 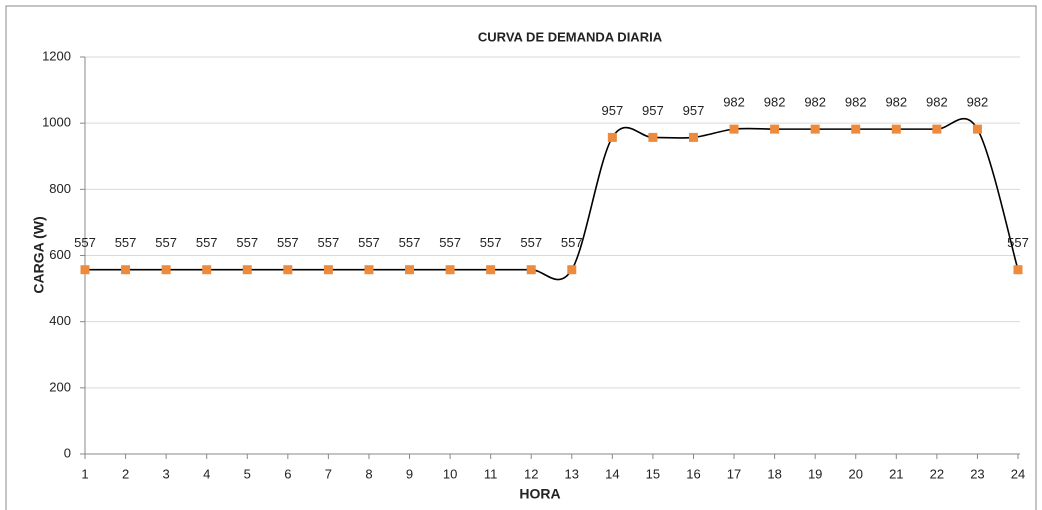 I want to click on x-tick-label: 24, so click(x=1018, y=473).